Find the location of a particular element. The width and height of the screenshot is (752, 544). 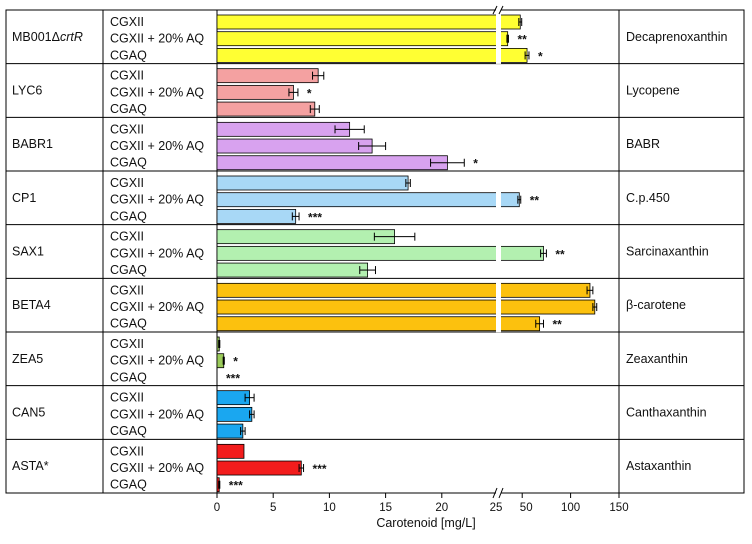

x-tick-label: 5 is located at coordinates (273, 508).